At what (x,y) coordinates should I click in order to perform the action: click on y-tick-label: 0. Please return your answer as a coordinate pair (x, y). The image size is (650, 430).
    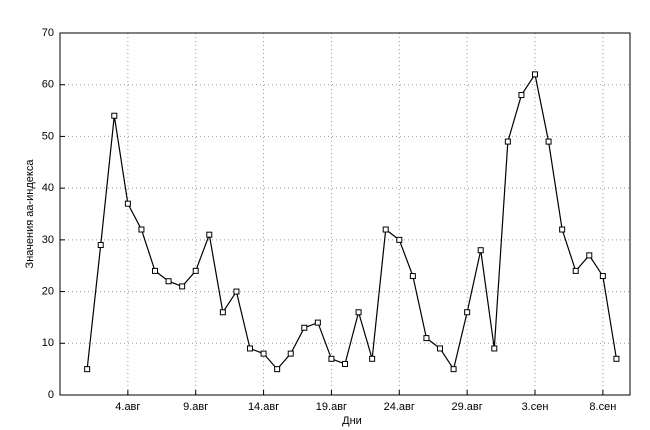
    Looking at the image, I should click on (51, 395).